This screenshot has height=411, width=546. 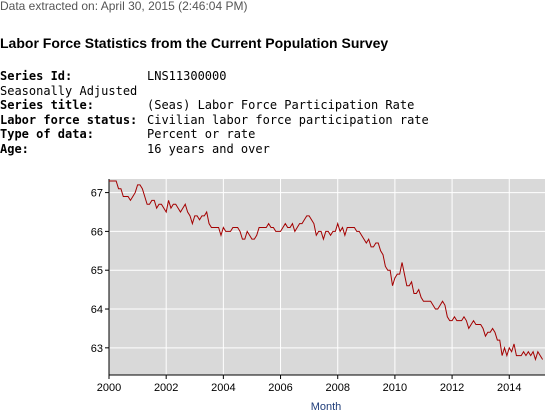 What do you see at coordinates (187, 76) in the screenshot?
I see `series-id-value: LNS11300000` at bounding box center [187, 76].